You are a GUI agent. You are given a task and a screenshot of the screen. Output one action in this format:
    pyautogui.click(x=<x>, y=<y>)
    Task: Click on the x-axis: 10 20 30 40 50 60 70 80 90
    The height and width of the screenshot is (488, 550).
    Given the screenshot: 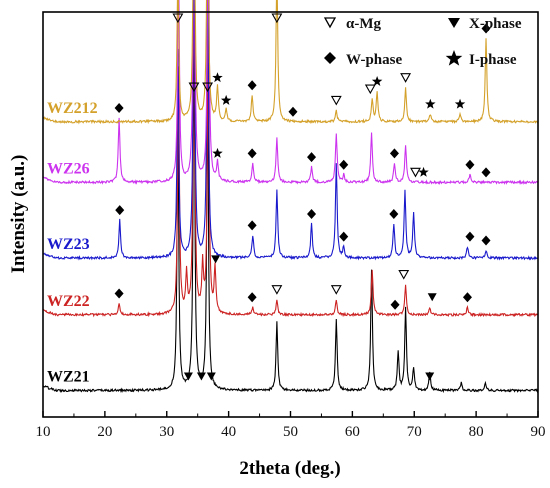 What is the action you would take?
    pyautogui.click(x=291, y=425)
    